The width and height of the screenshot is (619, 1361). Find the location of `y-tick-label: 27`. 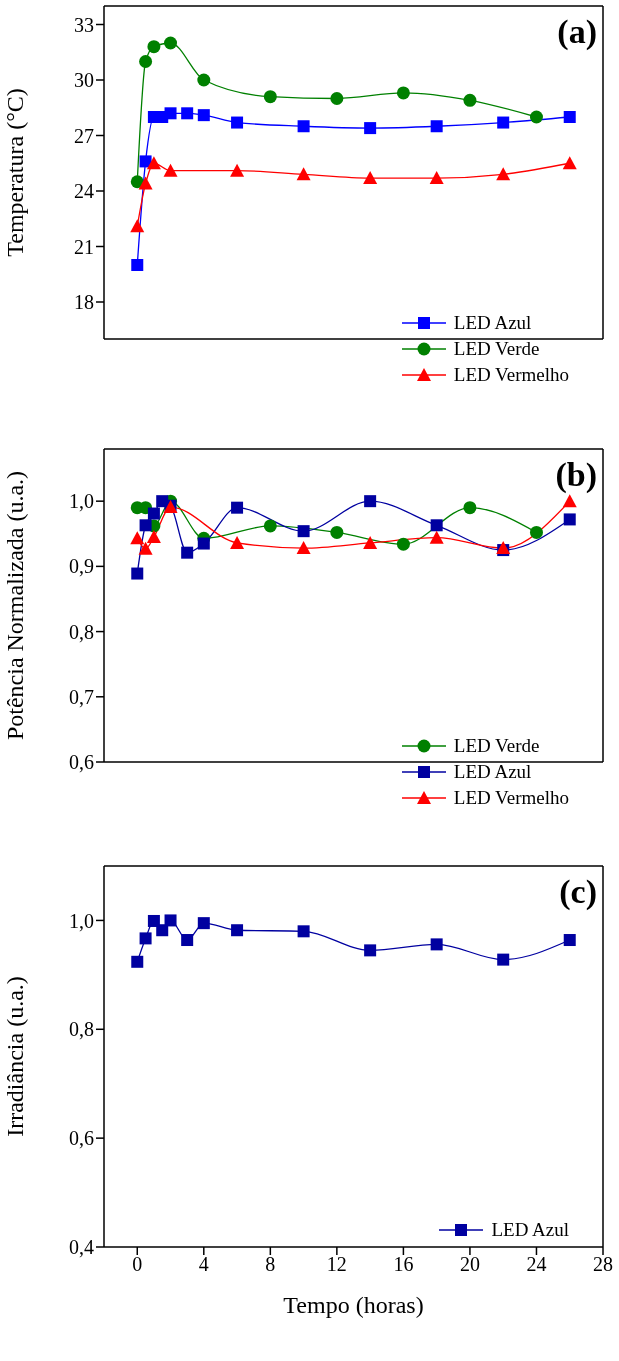

y-tick-label: 27 is located at coordinates (84, 135).